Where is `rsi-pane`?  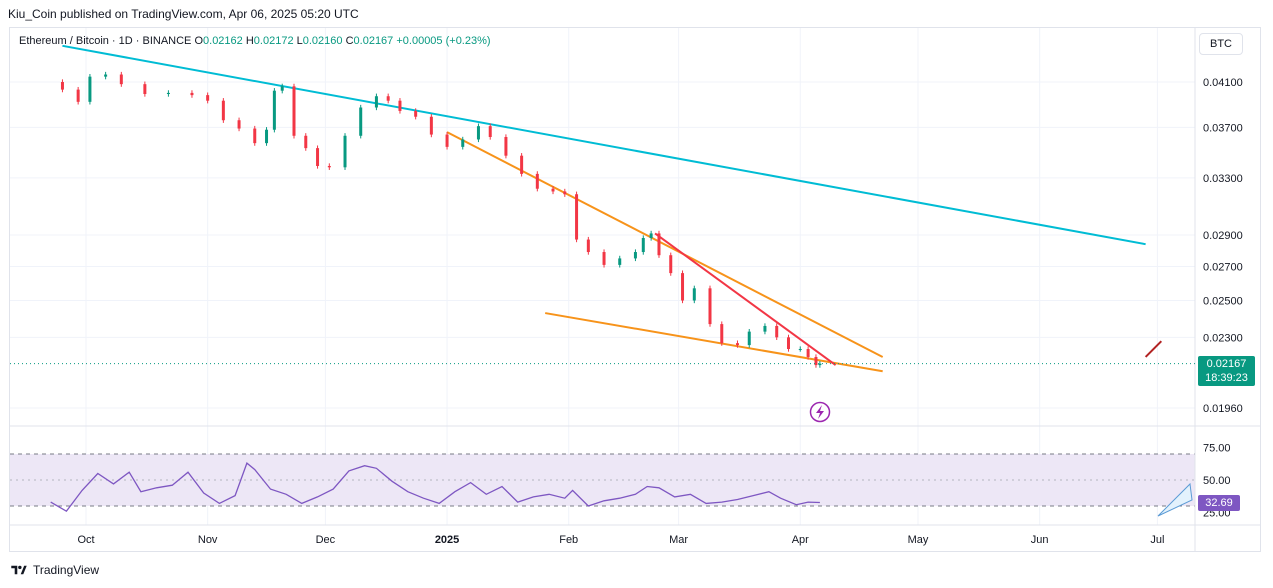
rsi-pane is located at coordinates (602, 485).